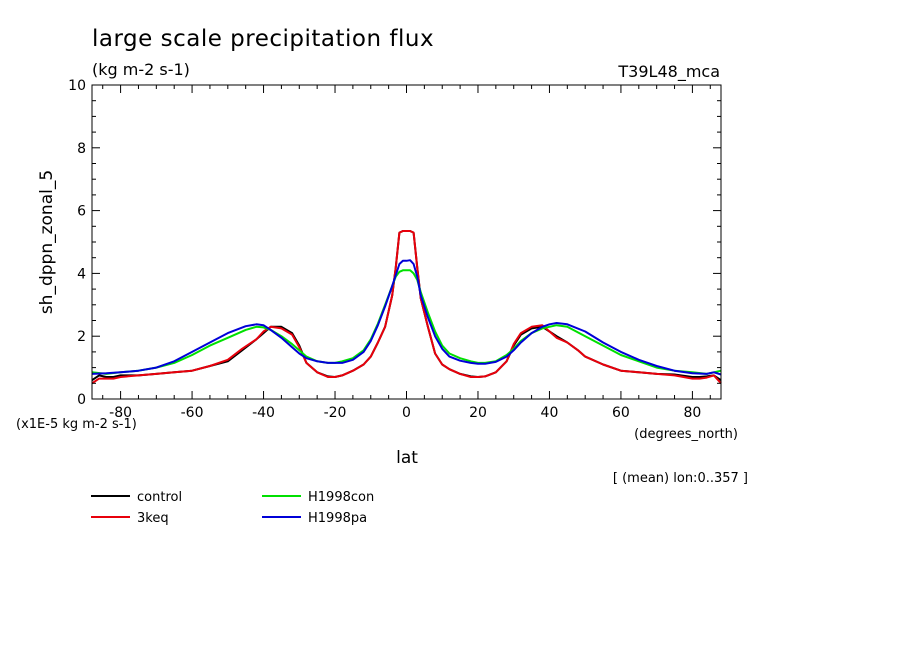  I want to click on legend-item-3keq: 3keq, so click(130, 518).